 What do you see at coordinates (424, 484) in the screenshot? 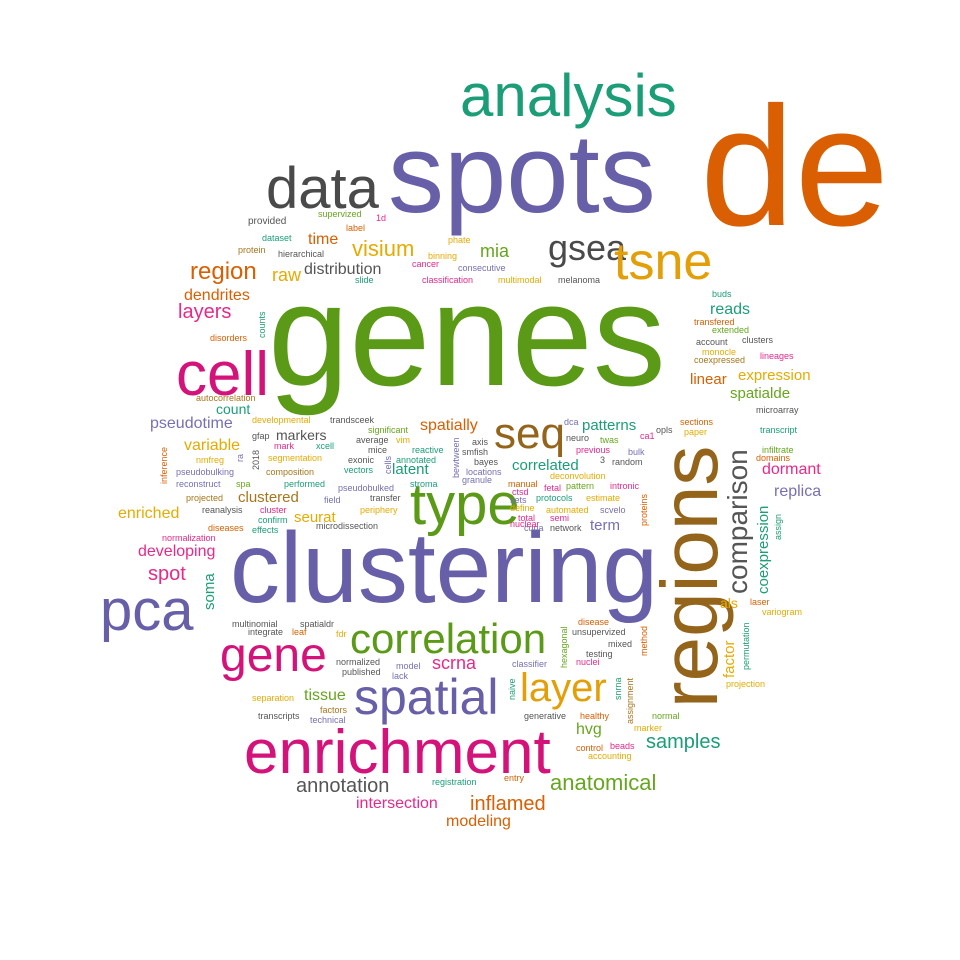
I see `word-stroma: stroma` at bounding box center [424, 484].